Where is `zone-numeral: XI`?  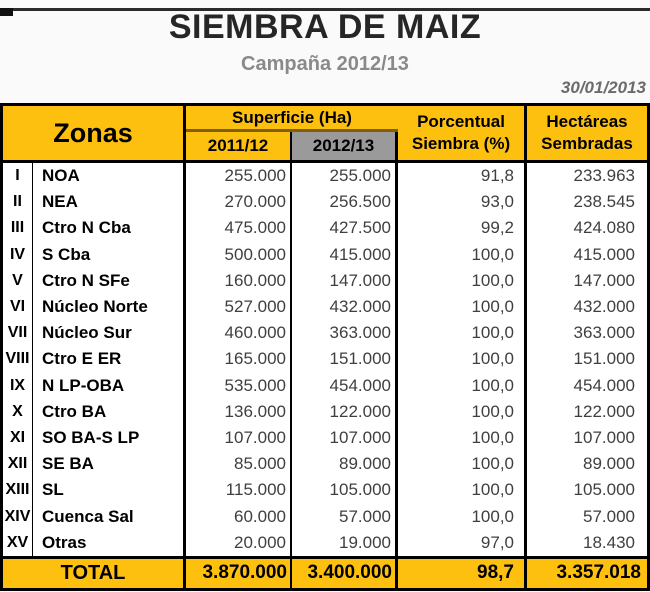
zone-numeral: XI is located at coordinates (18, 438).